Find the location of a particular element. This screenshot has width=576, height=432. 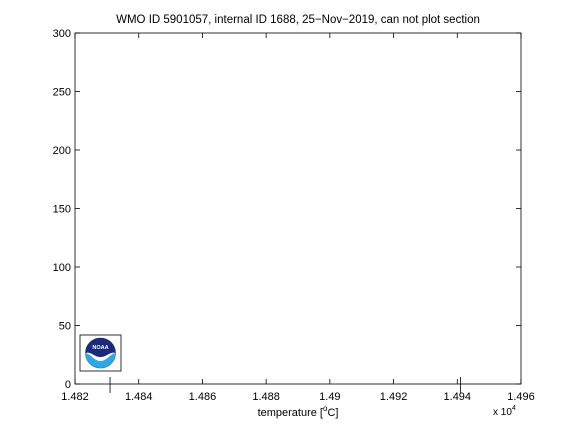

x-tick-label: 1.494 is located at coordinates (458, 397).